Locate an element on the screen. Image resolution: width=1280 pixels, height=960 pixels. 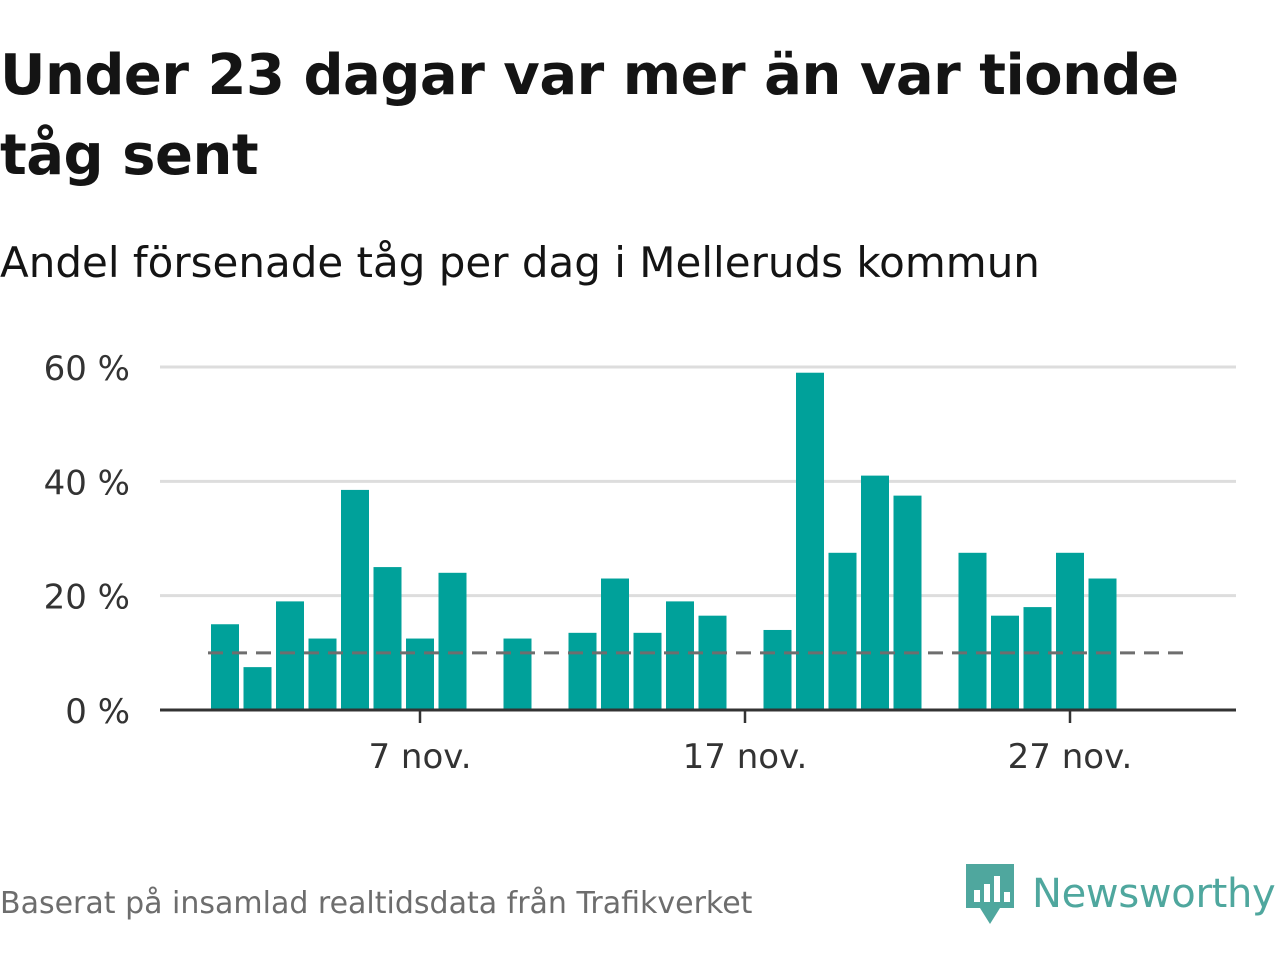
y-tick-label: 40 % is located at coordinates (87, 483).